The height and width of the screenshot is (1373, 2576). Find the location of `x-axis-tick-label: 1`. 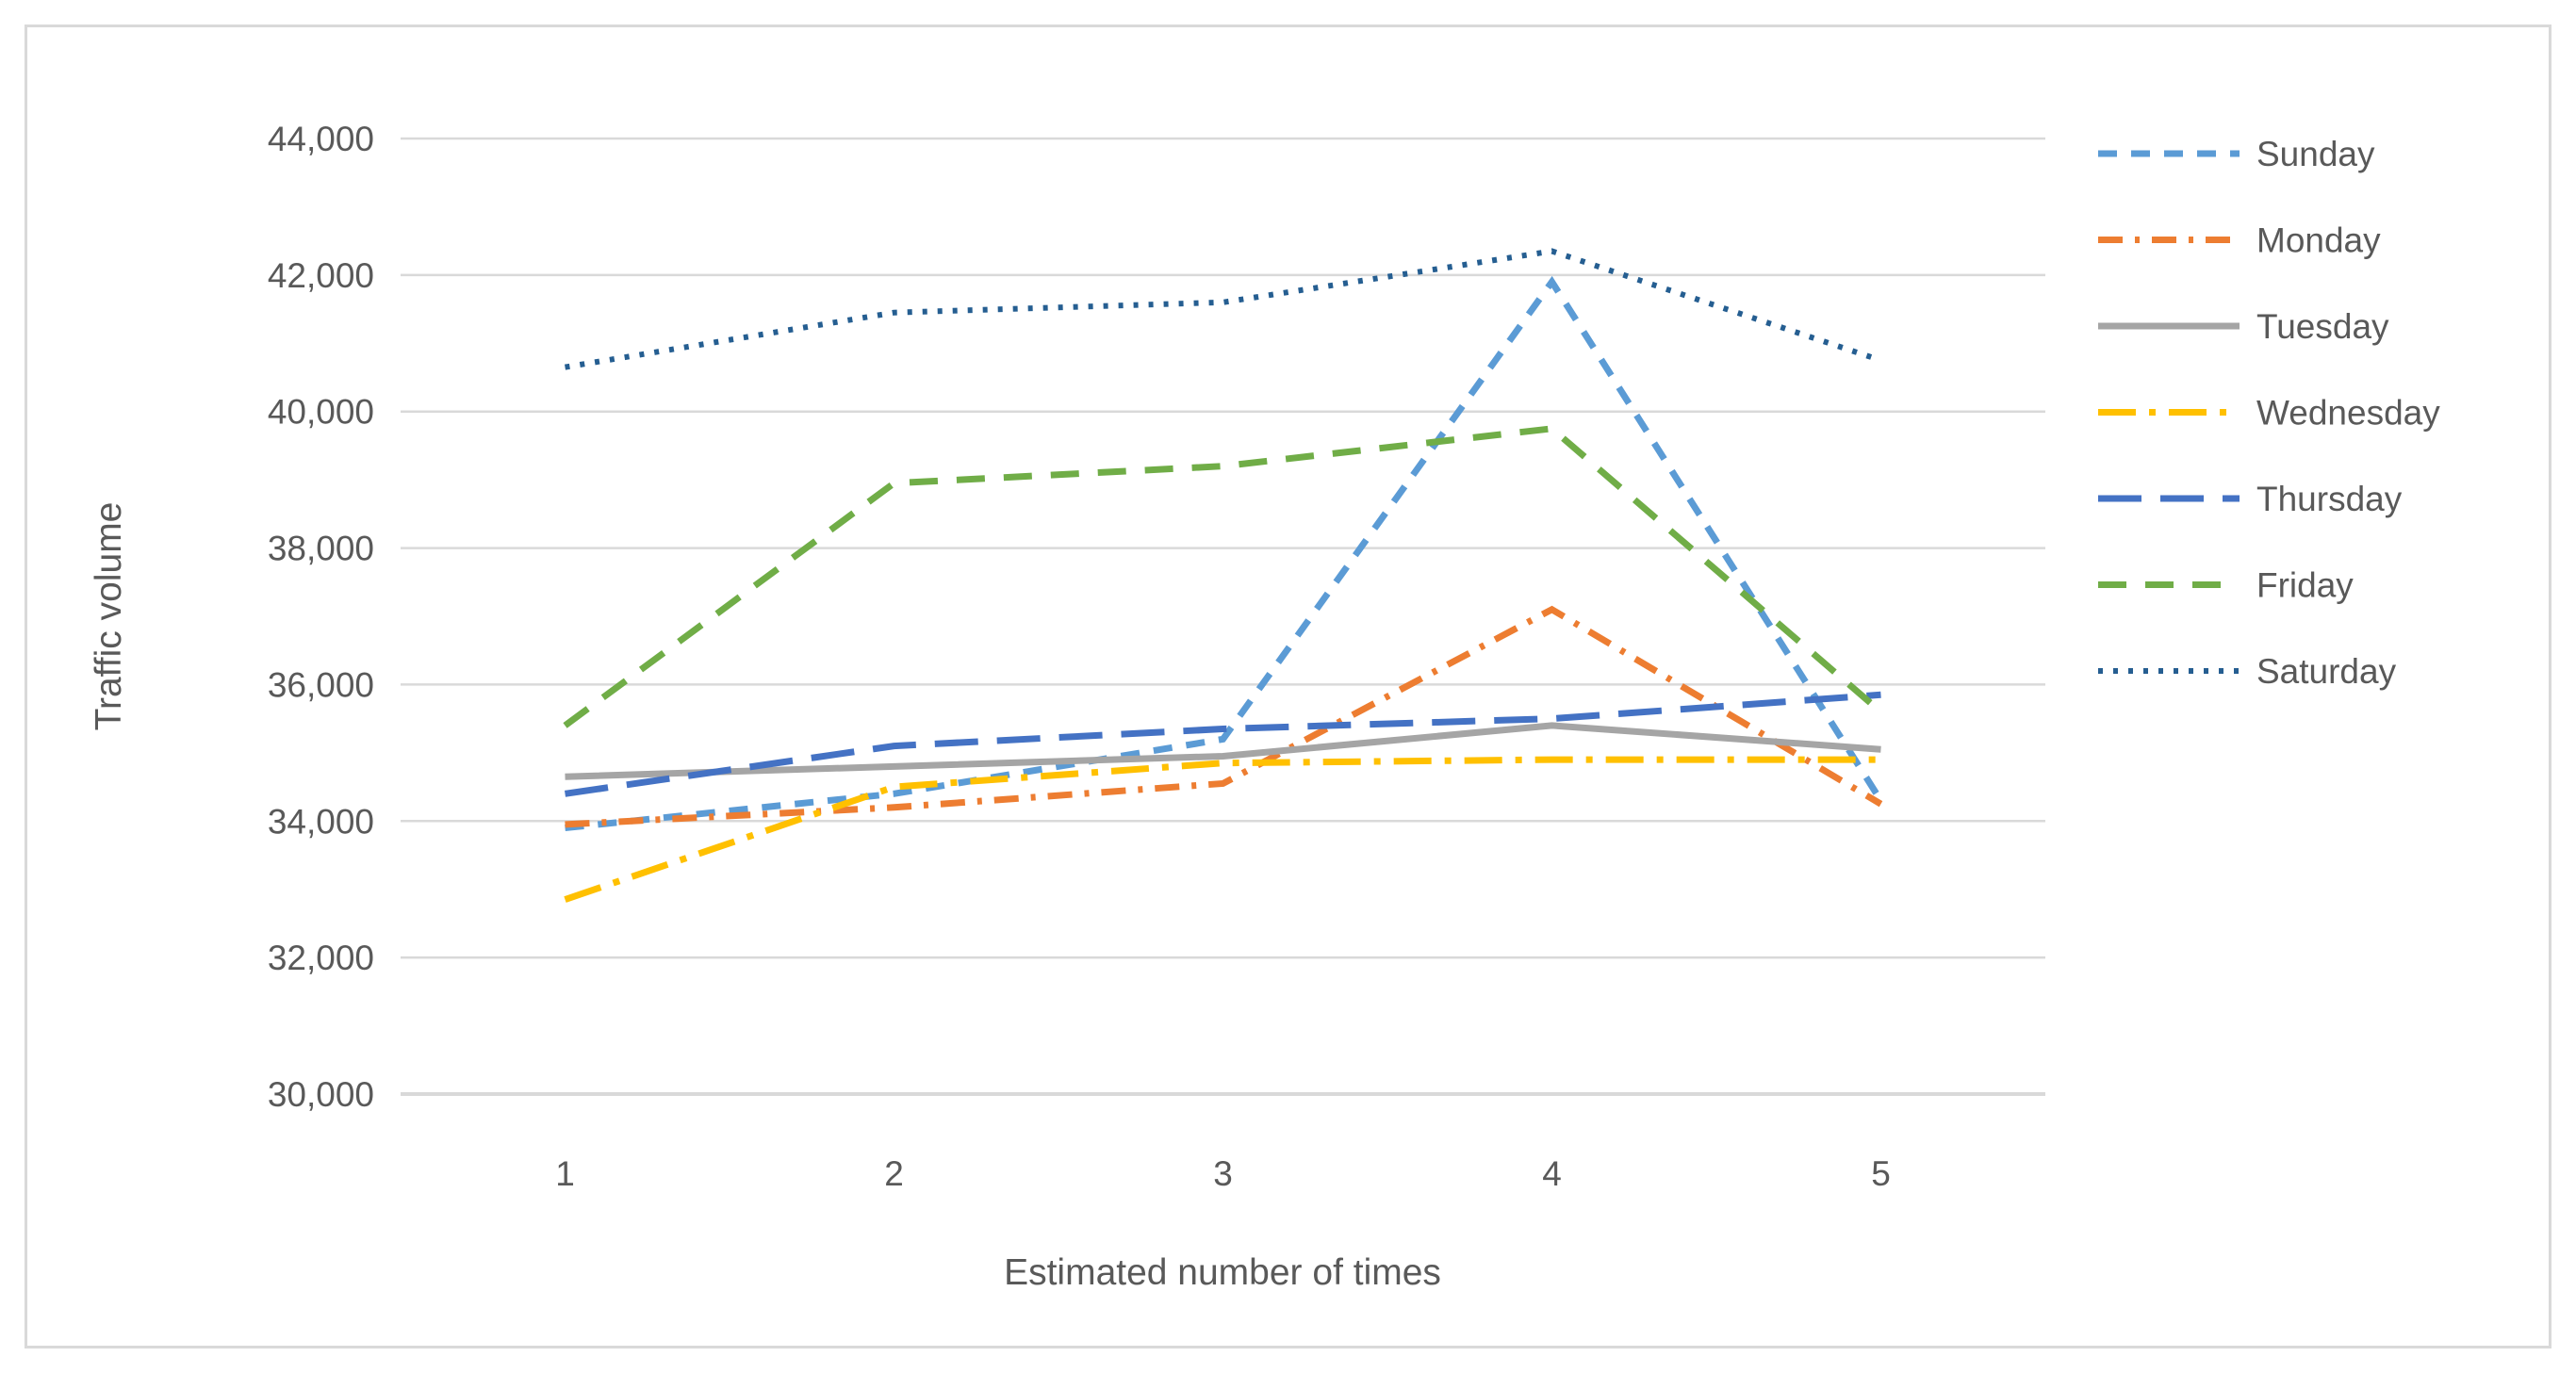

x-axis-tick-label: 1 is located at coordinates (565, 1173).